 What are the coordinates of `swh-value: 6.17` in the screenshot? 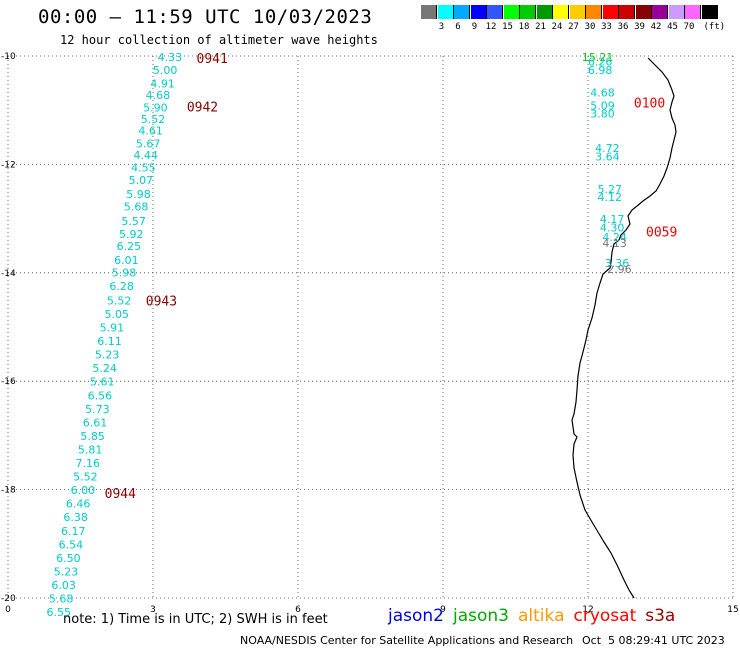 It's located at (73, 531).